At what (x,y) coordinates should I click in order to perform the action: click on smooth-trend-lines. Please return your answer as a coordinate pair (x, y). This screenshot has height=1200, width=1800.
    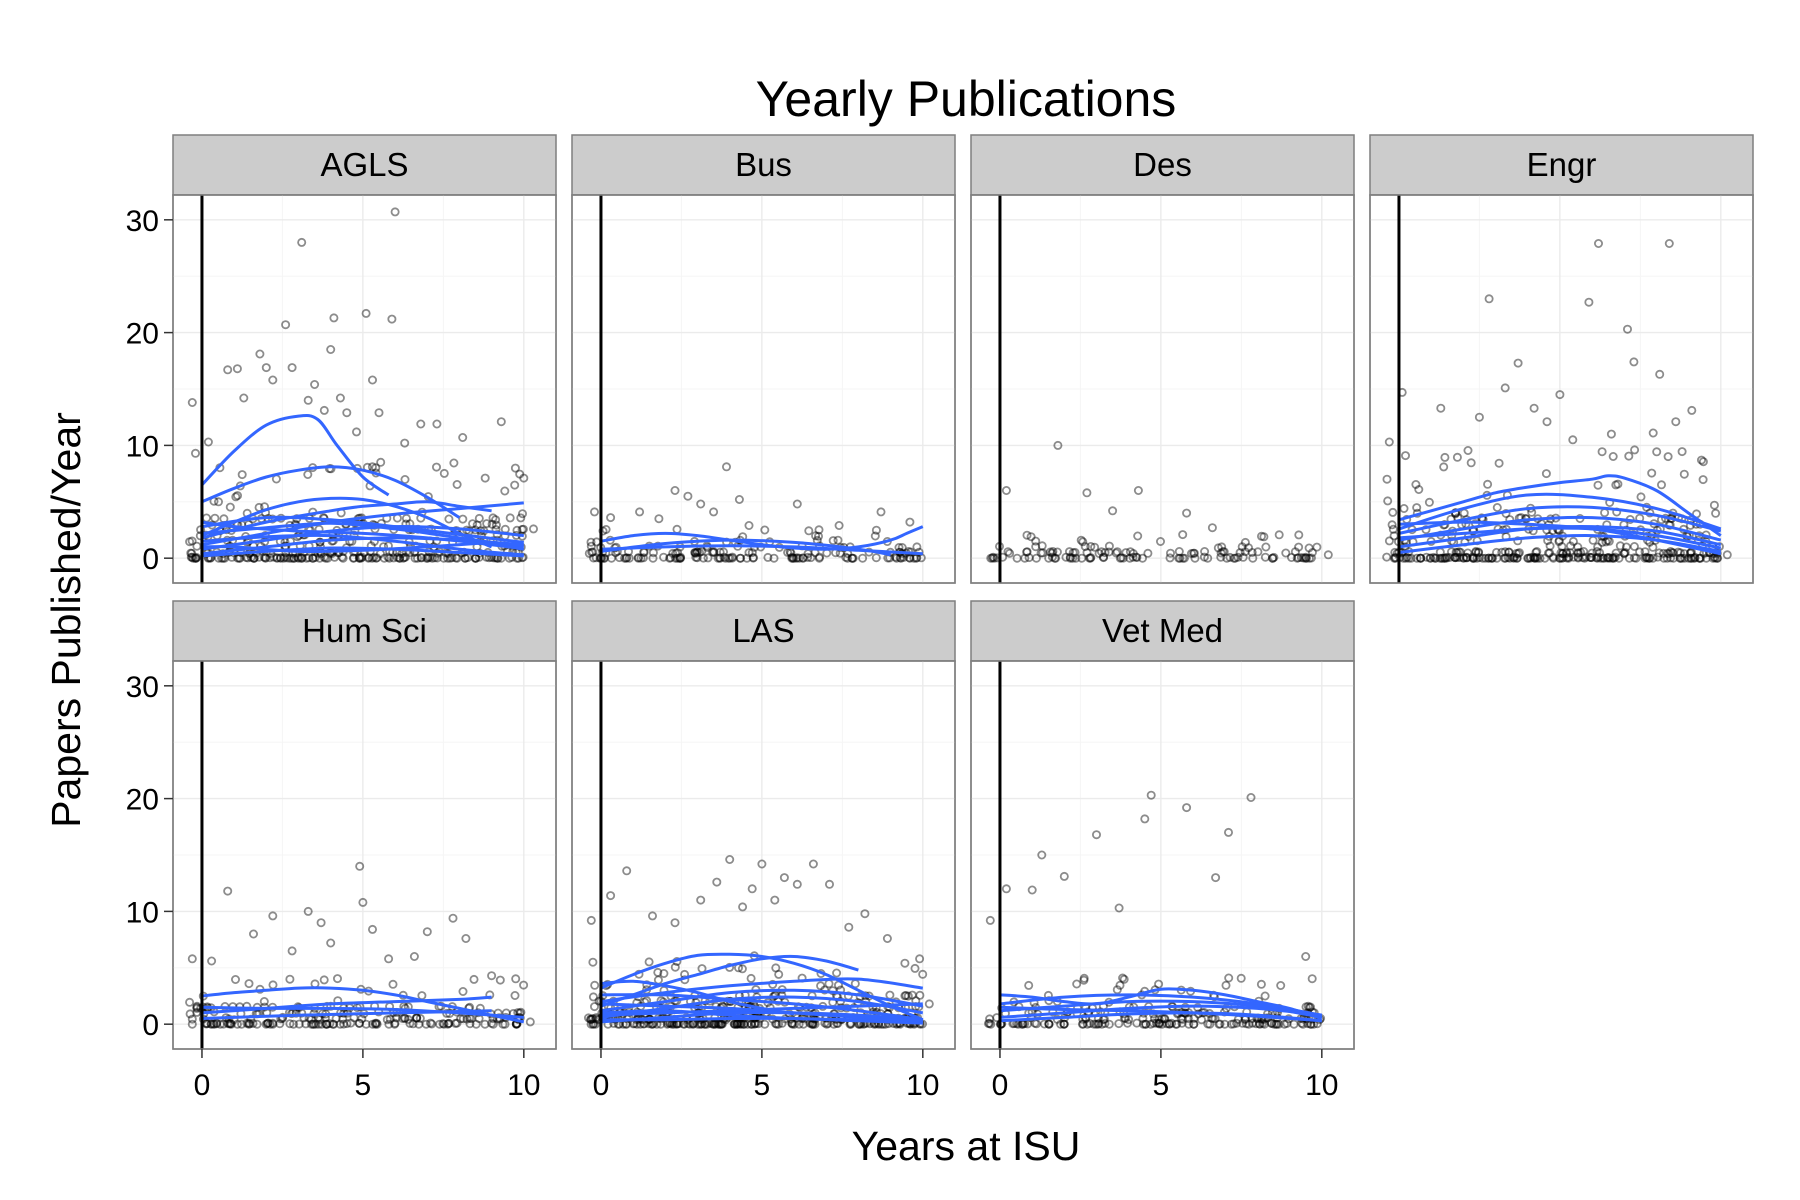
    Looking at the image, I should click on (362, 485).